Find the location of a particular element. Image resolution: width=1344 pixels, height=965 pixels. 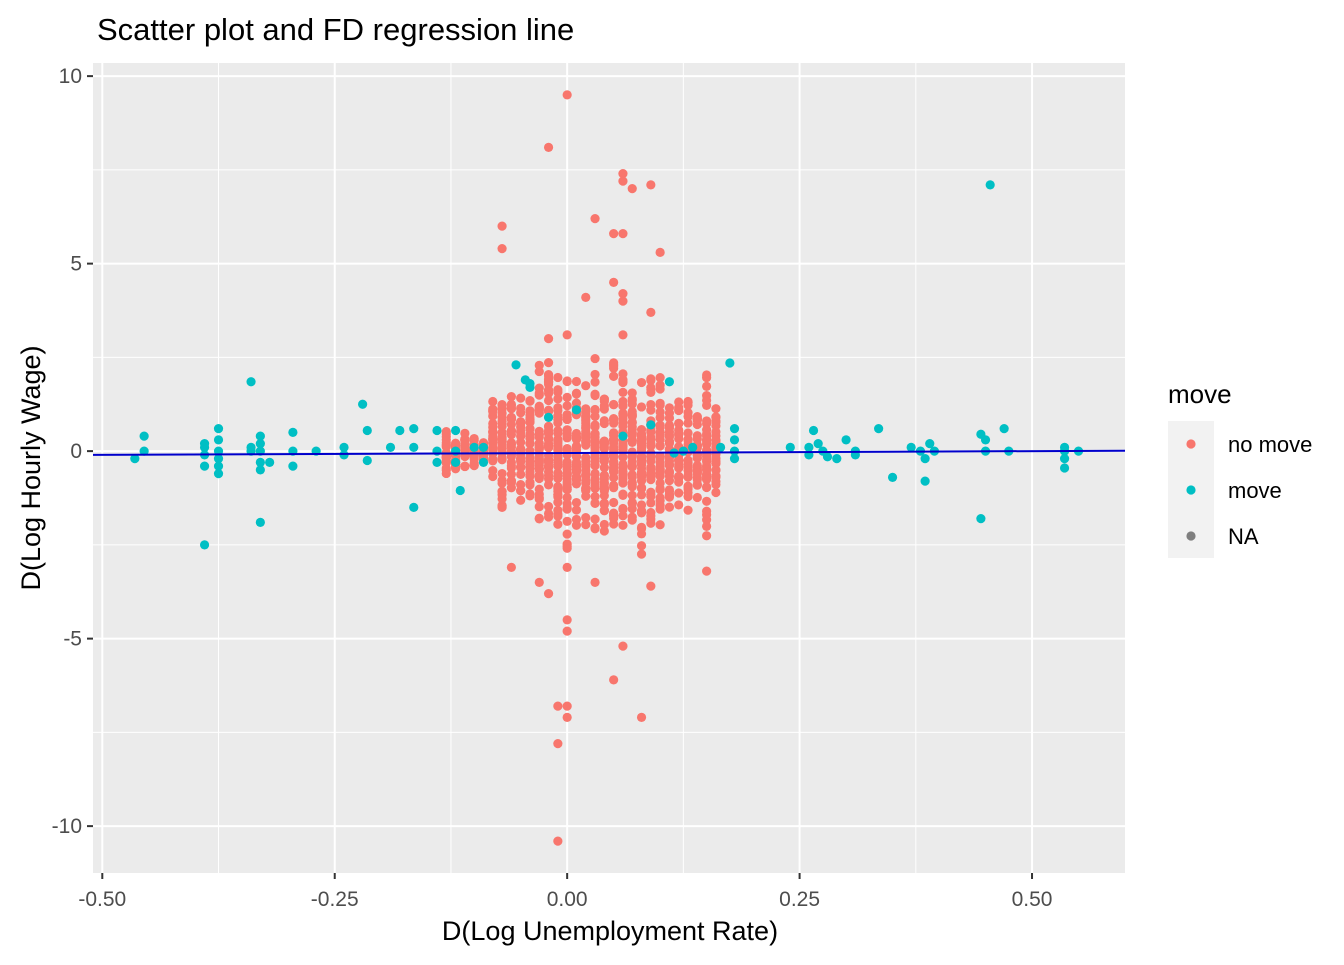

y-axis: -10 -5 0 5 10 is located at coordinates (72, 451).